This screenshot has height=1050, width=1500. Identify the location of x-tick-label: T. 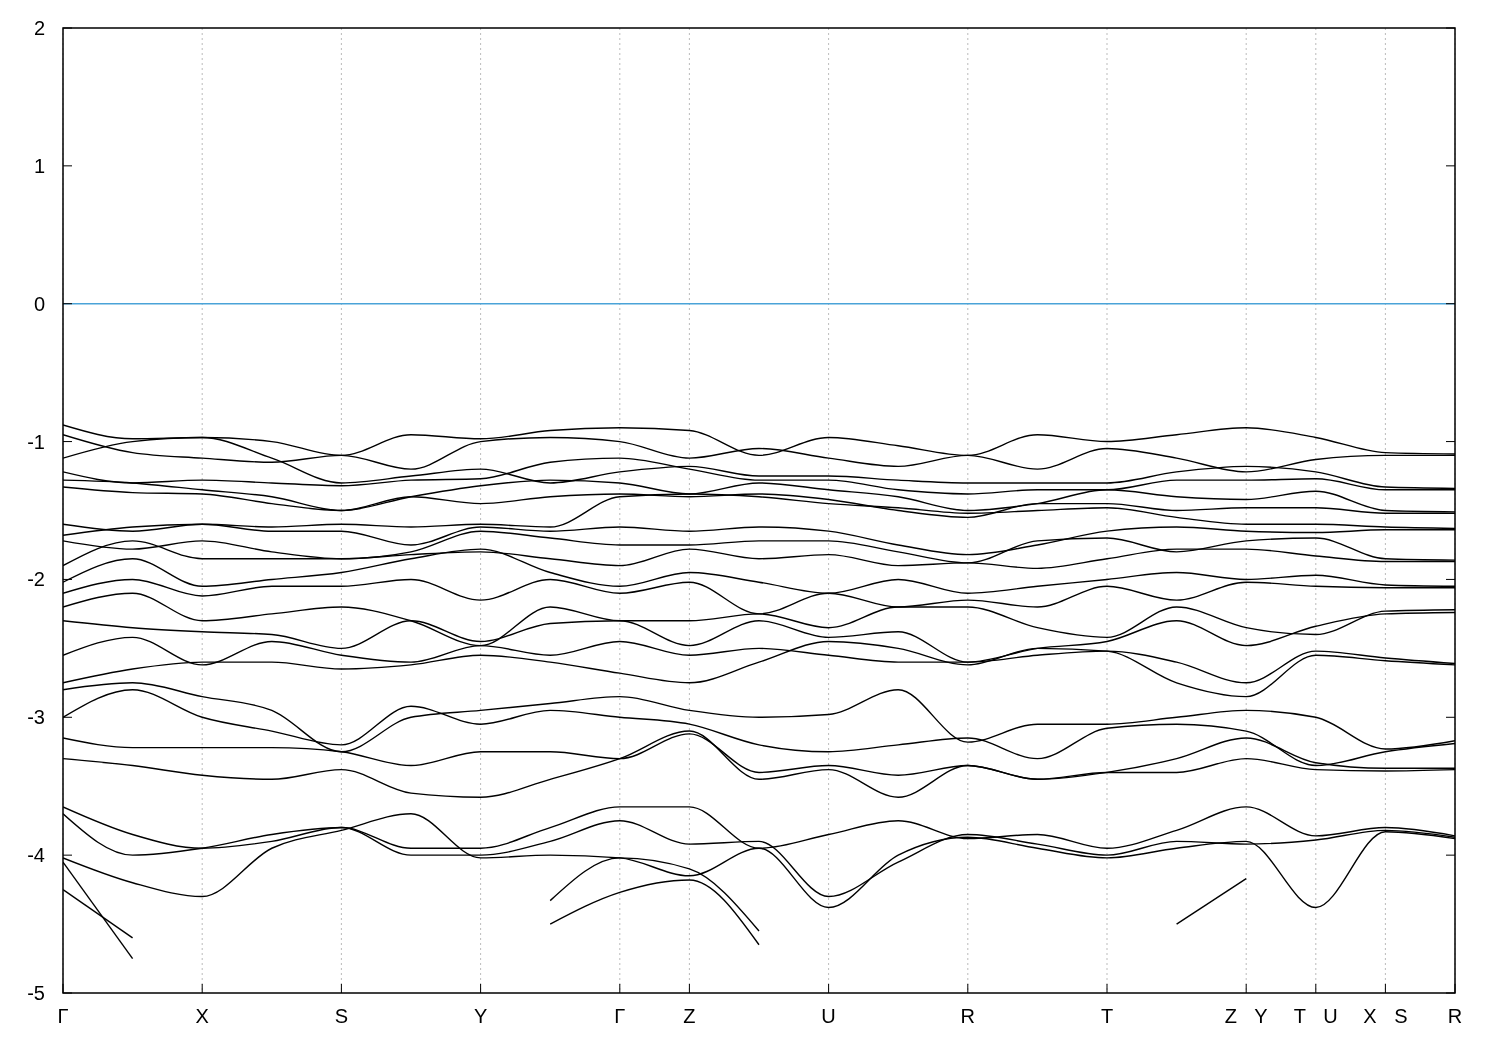
(1107, 1016).